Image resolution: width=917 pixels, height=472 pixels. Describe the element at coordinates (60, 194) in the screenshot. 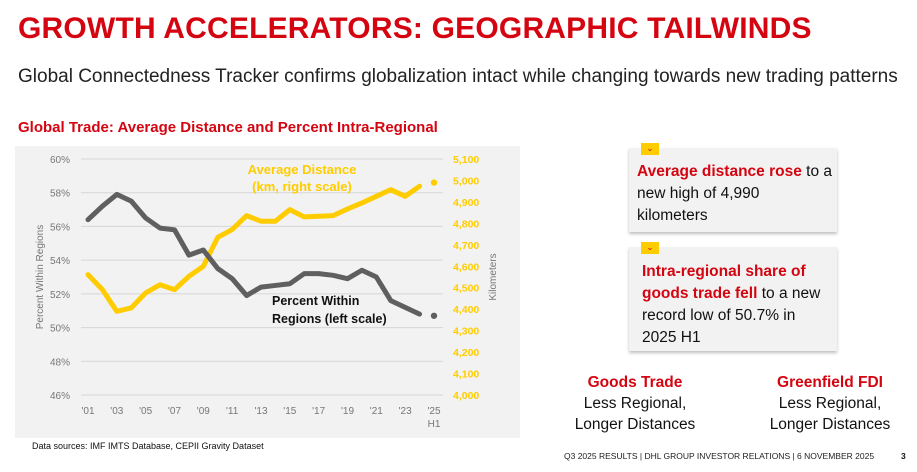

I see `left-tick-label: 58%` at that location.